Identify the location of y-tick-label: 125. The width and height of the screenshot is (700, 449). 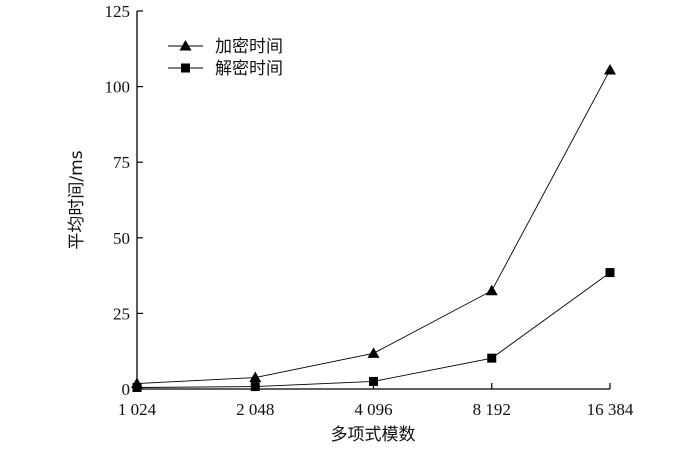
(118, 11).